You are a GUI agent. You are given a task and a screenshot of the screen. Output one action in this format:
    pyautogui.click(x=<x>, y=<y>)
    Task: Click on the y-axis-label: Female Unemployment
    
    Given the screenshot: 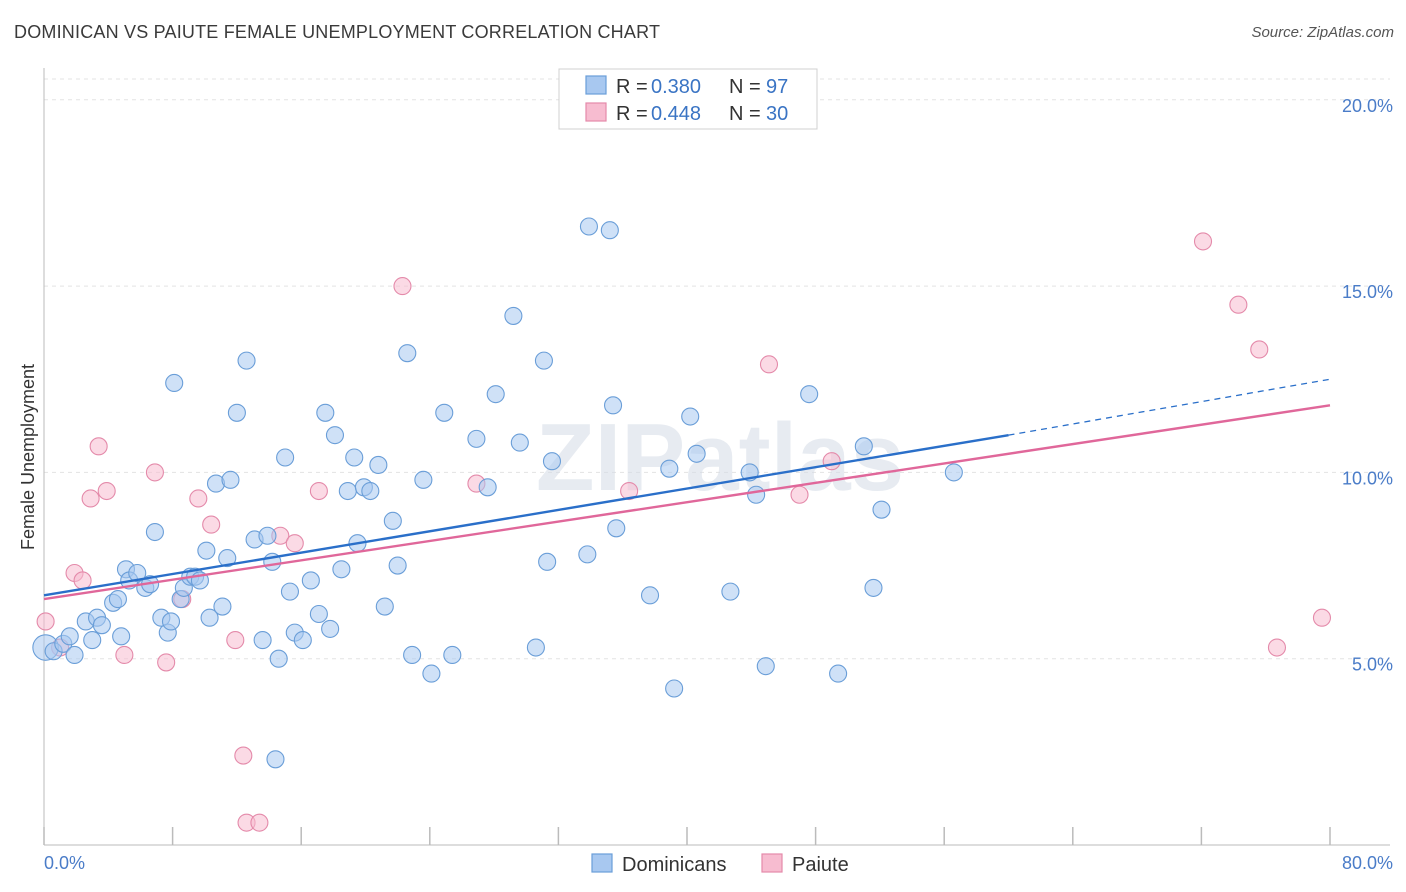 What is the action you would take?
    pyautogui.click(x=28, y=457)
    